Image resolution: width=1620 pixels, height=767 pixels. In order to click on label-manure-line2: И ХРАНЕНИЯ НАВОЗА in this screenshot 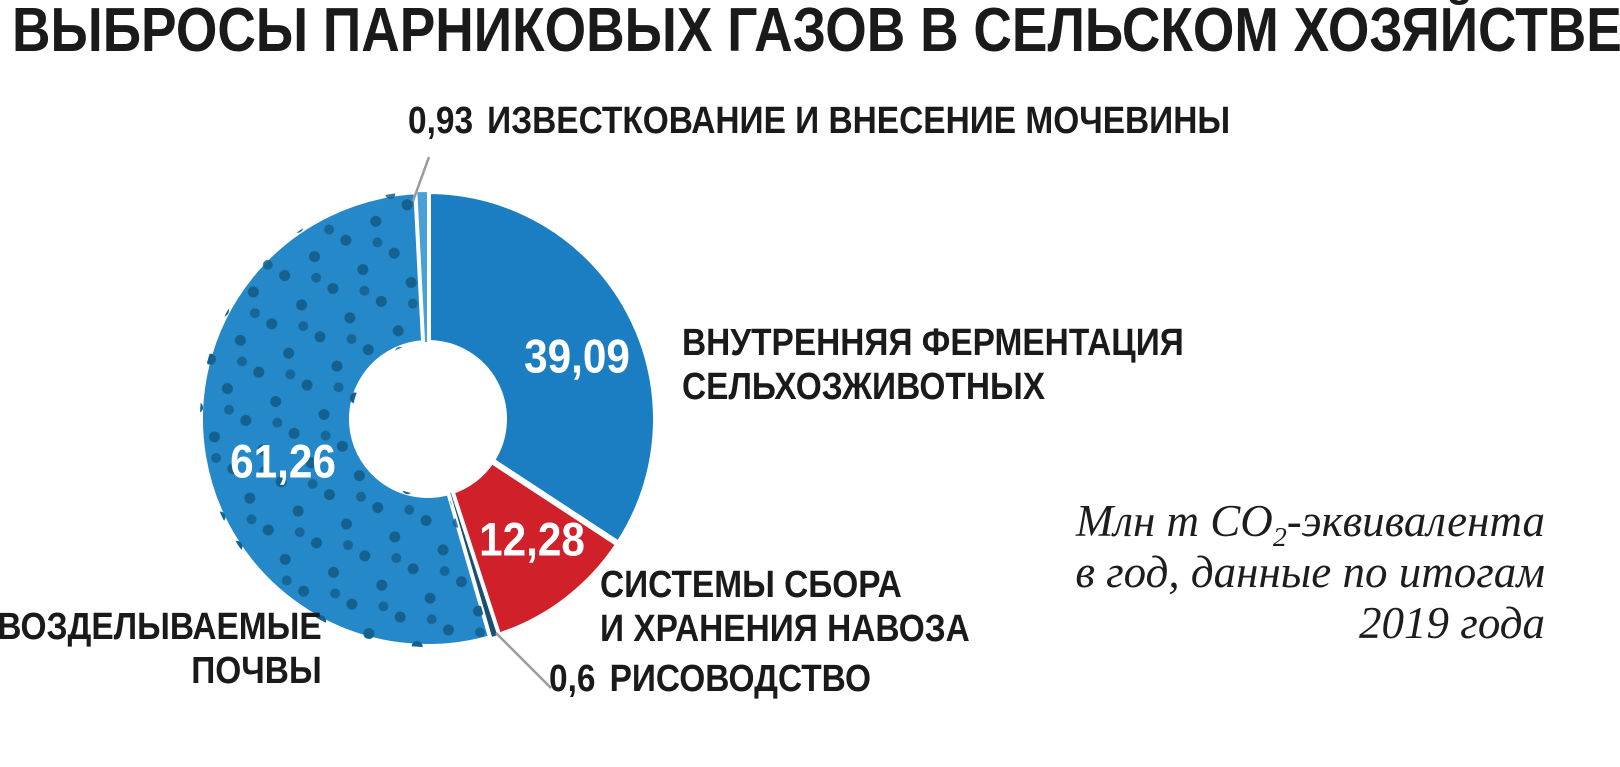, I will do `click(785, 629)`.